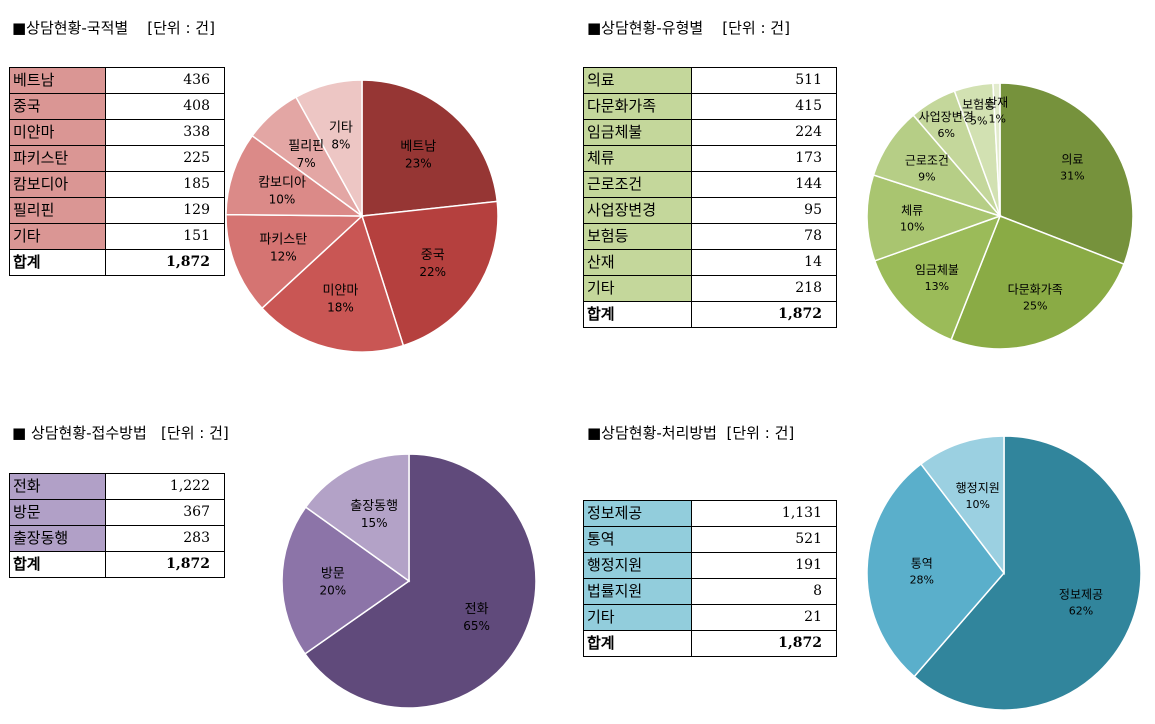  I want to click on intake-table: 전화 1,222 방문 367 출장동행 283 합계 1,872, so click(117, 525).